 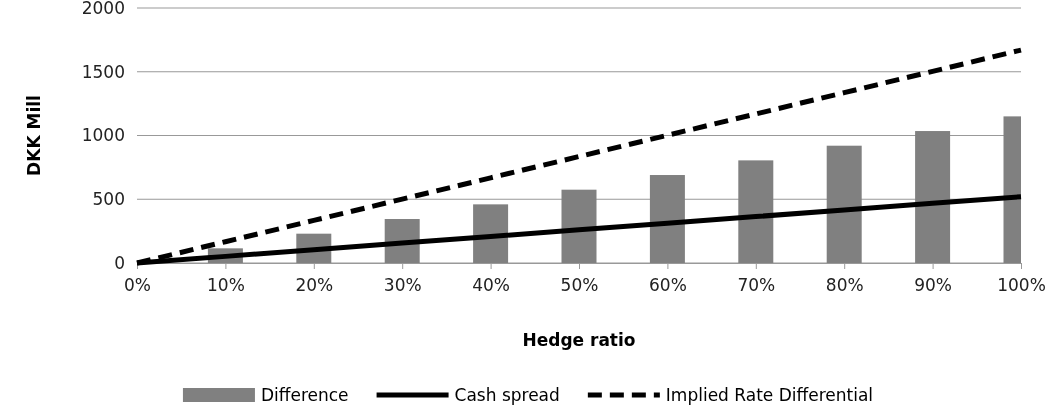 I want to click on y-tick-label: 500, so click(x=108, y=199).